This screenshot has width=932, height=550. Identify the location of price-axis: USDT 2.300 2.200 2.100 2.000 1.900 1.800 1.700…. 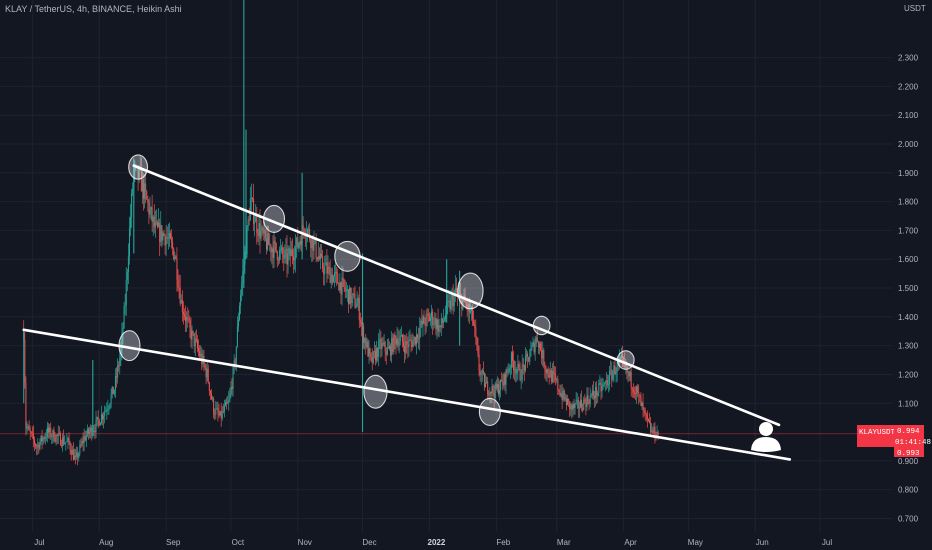
(912, 263).